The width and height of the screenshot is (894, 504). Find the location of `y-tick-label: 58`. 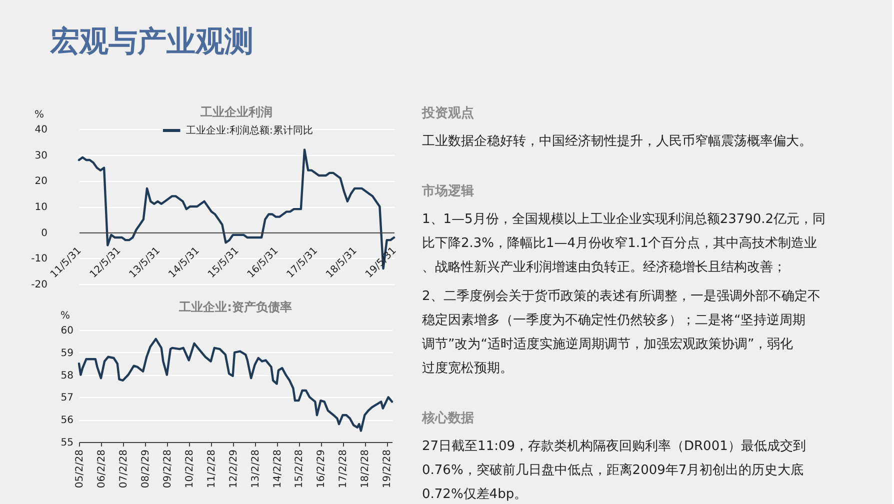

y-tick-label: 58 is located at coordinates (67, 376).